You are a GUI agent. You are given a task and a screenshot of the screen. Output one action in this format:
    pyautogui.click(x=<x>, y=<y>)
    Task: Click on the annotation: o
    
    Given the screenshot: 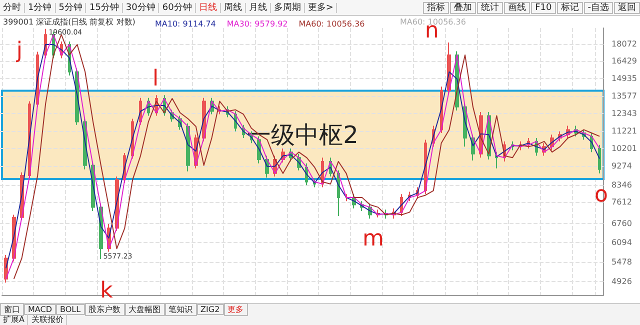 What is the action you would take?
    pyautogui.click(x=601, y=195)
    